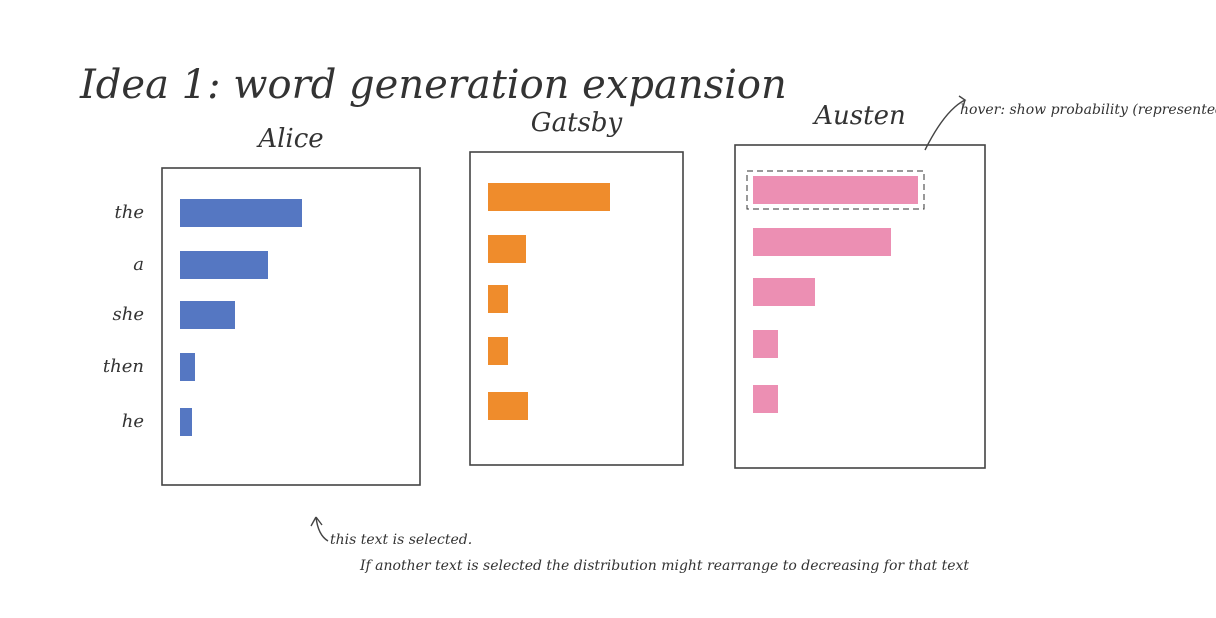 The height and width of the screenshot is (618, 1216). What do you see at coordinates (129, 212) in the screenshot?
I see `category-label: the` at bounding box center [129, 212].